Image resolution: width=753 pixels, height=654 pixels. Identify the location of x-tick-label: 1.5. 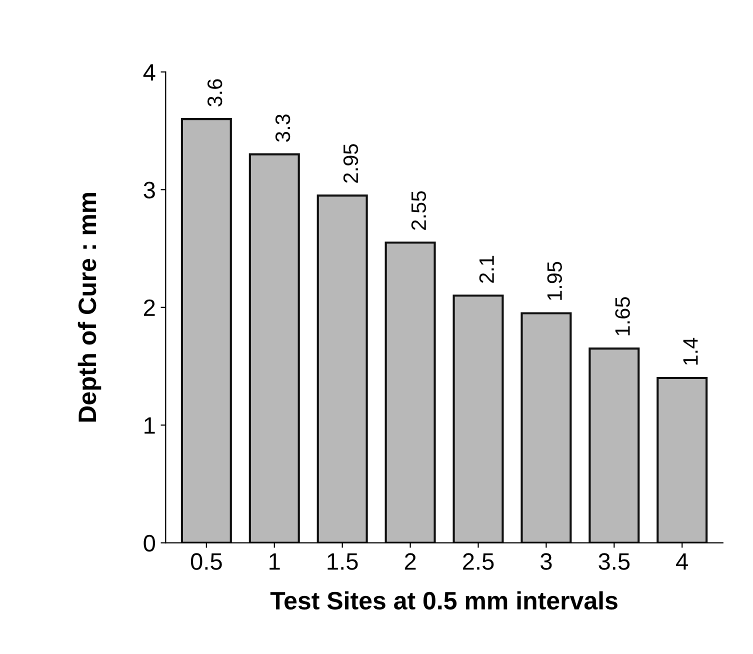
(343, 561).